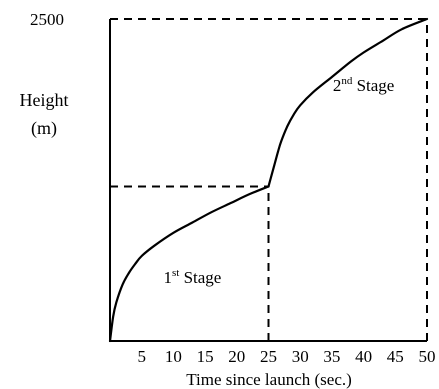  Describe the element at coordinates (205, 356) in the screenshot. I see `x-tick-label: 15` at that location.